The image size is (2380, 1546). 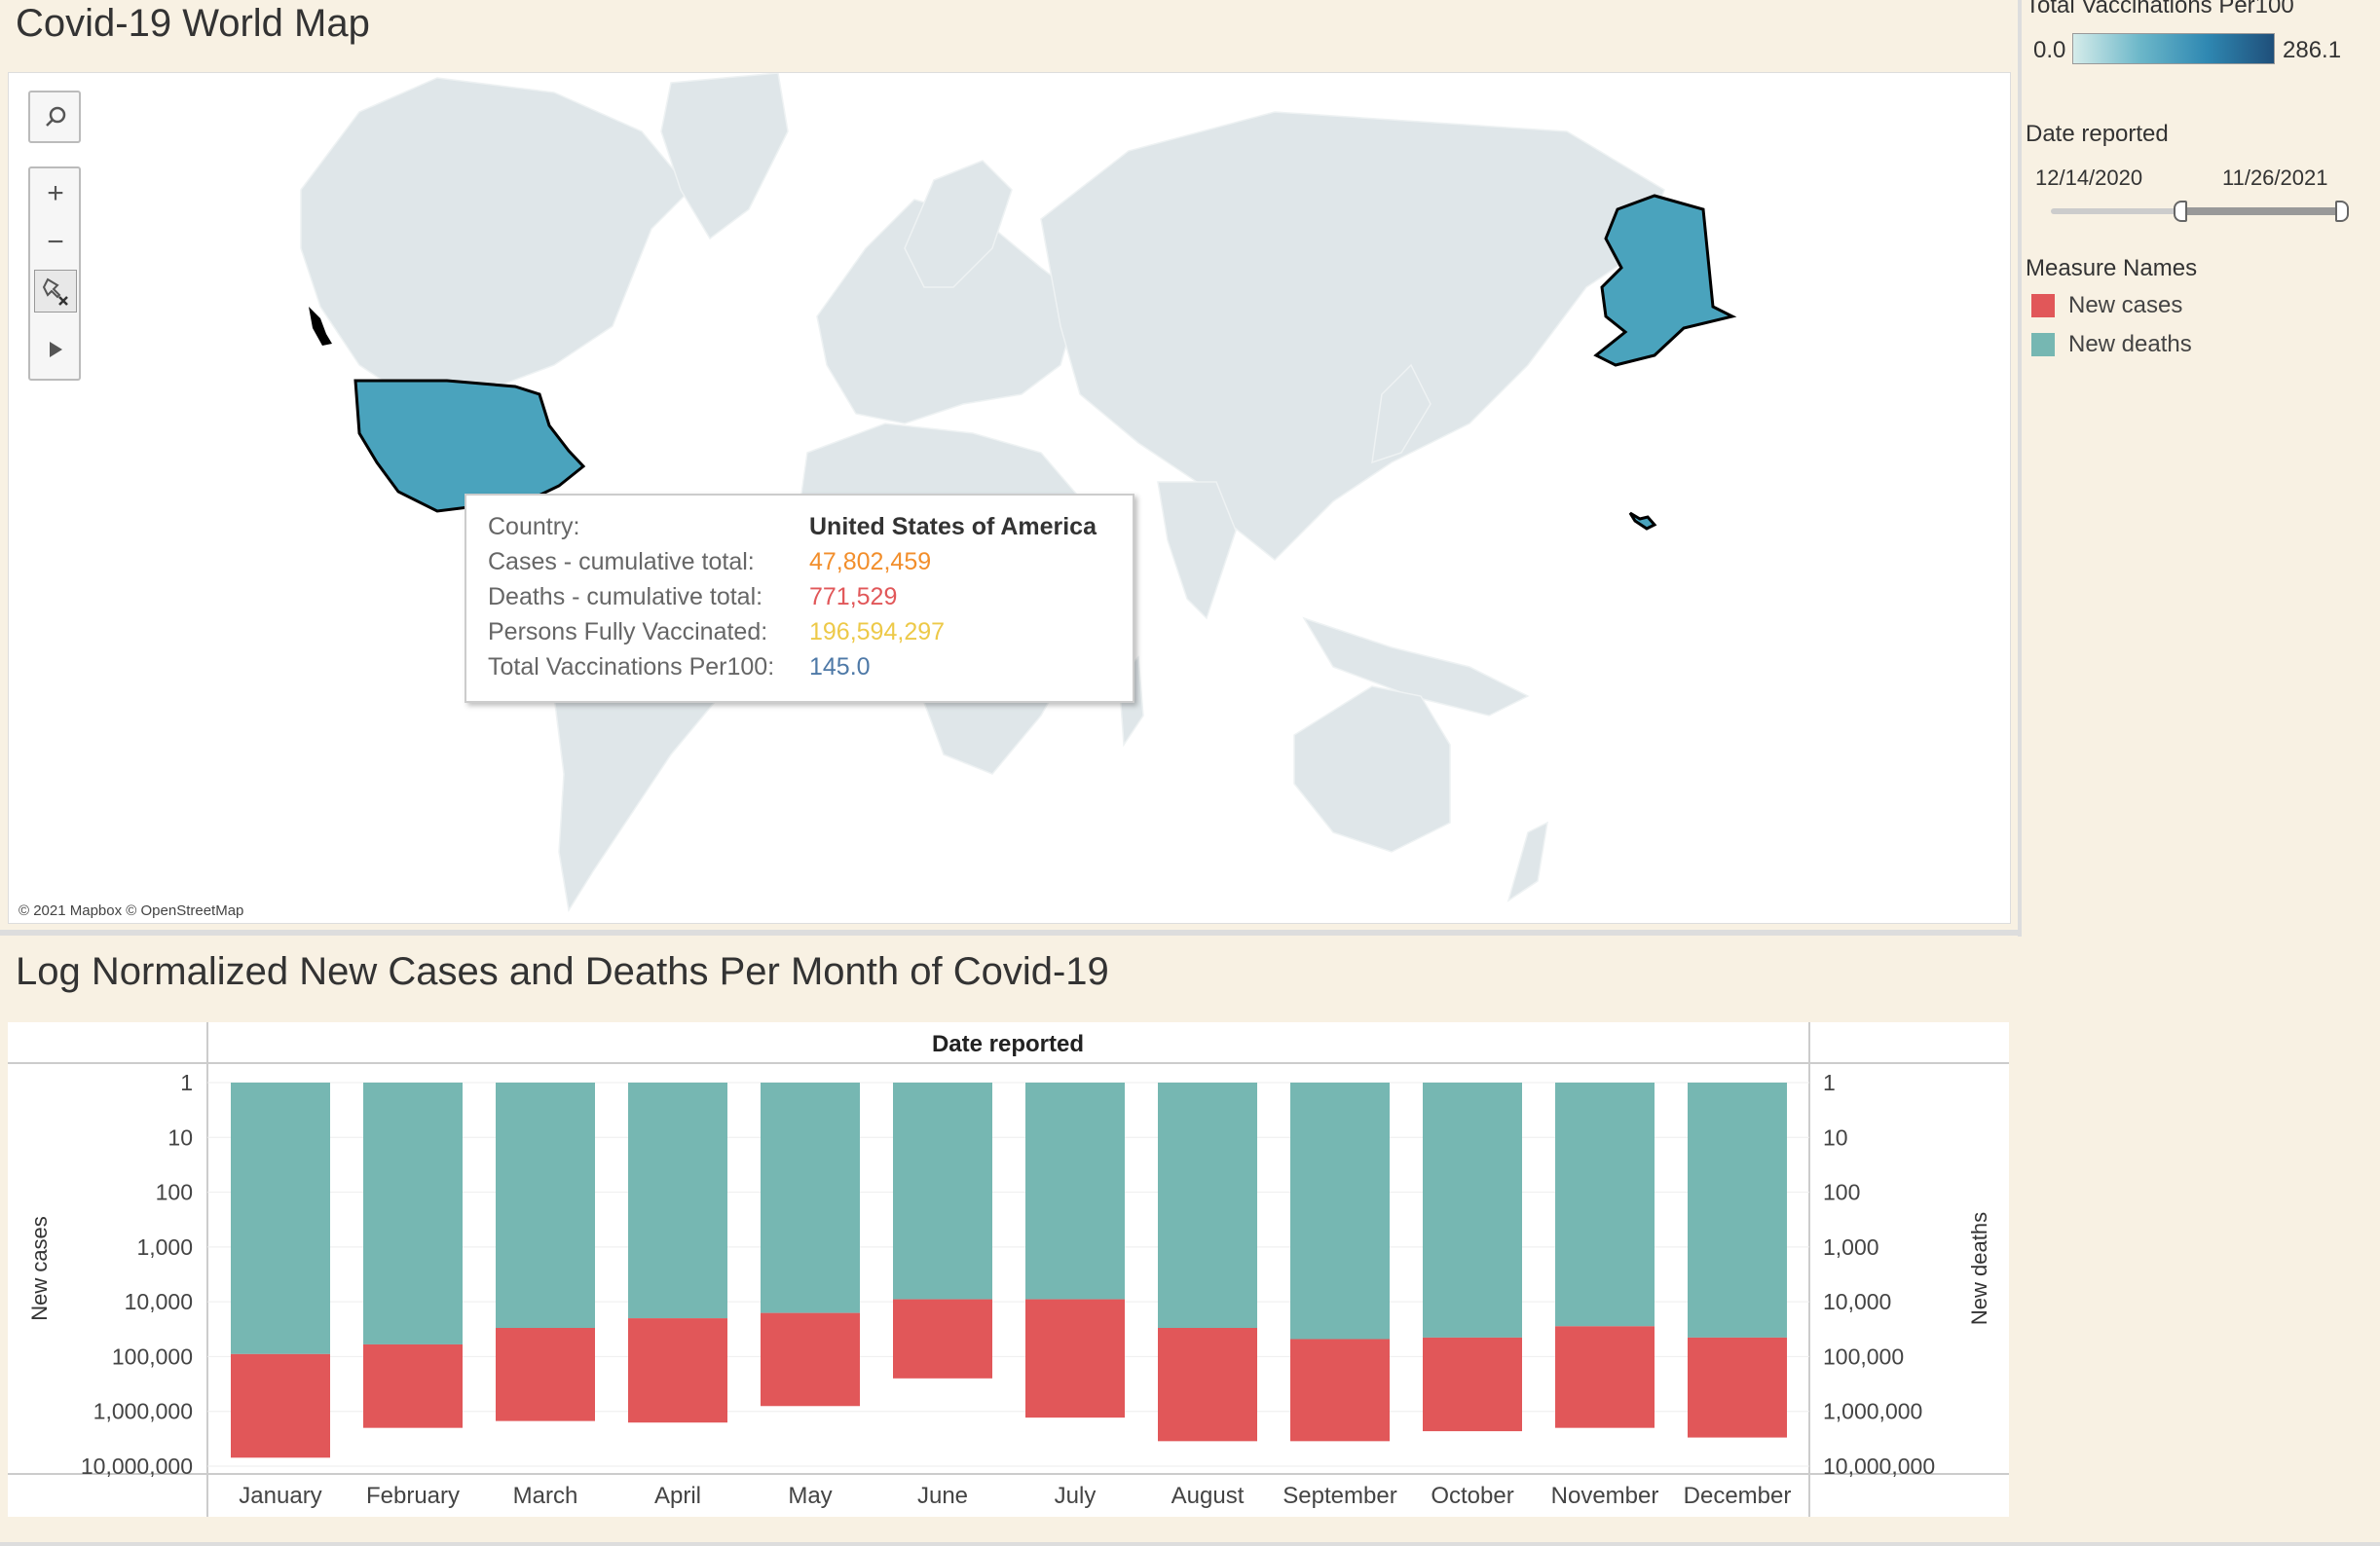 I want to click on land-north-america, so click(x=496, y=241).